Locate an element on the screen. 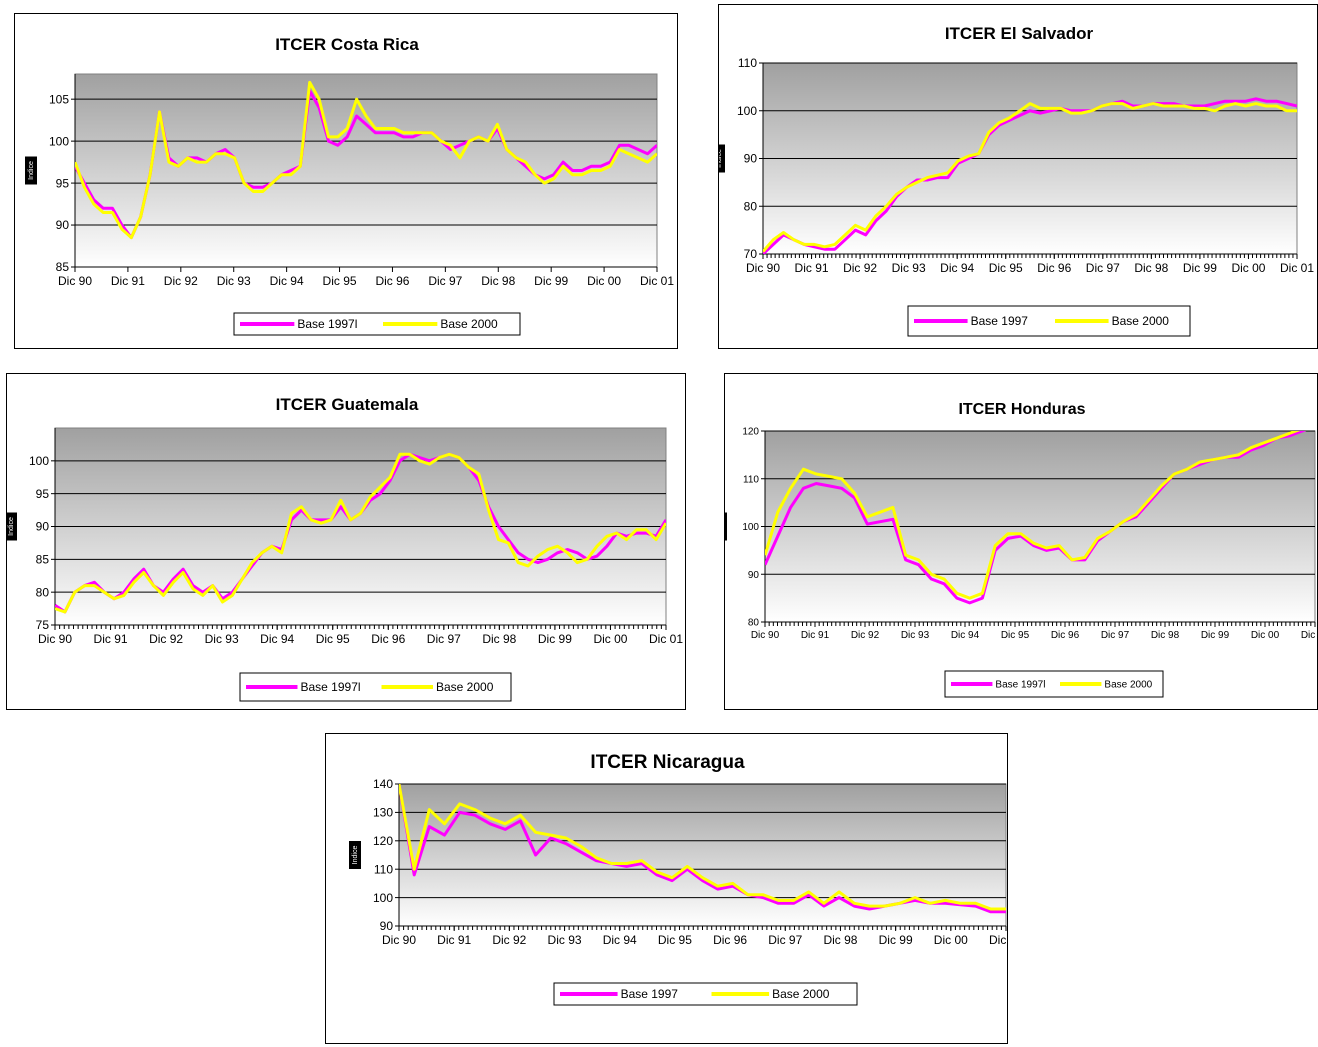  y-tick-label: 105 is located at coordinates (59, 99).